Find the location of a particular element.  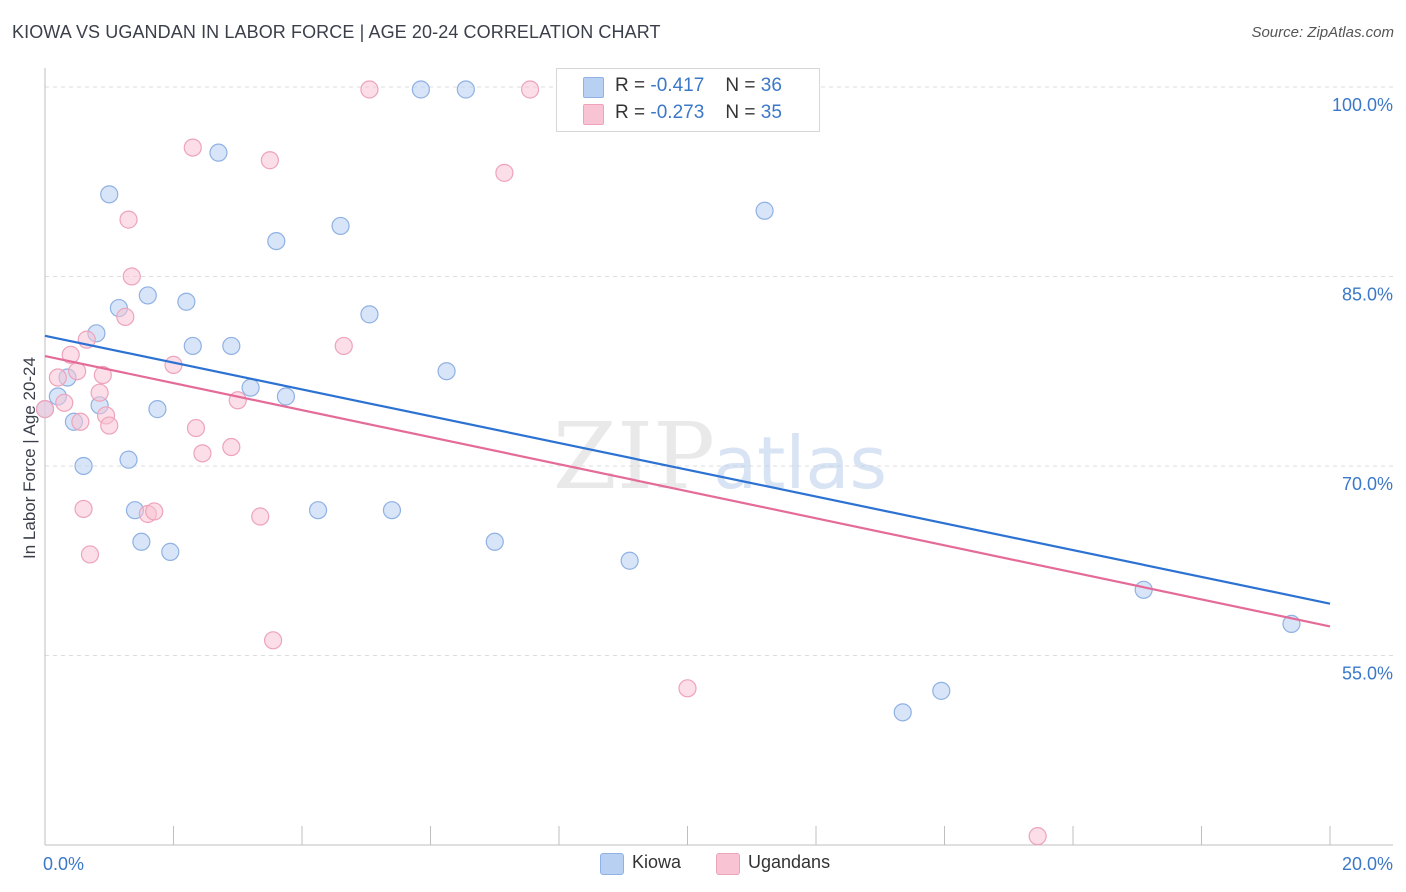

watermark: ZIP atlas is located at coordinates (720, 456).